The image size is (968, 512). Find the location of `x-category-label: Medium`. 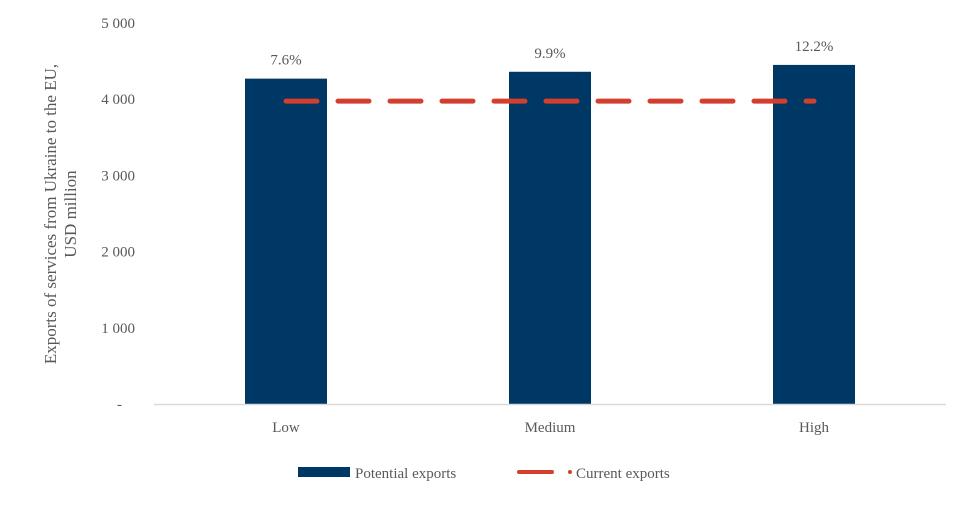

x-category-label: Medium is located at coordinates (550, 428).